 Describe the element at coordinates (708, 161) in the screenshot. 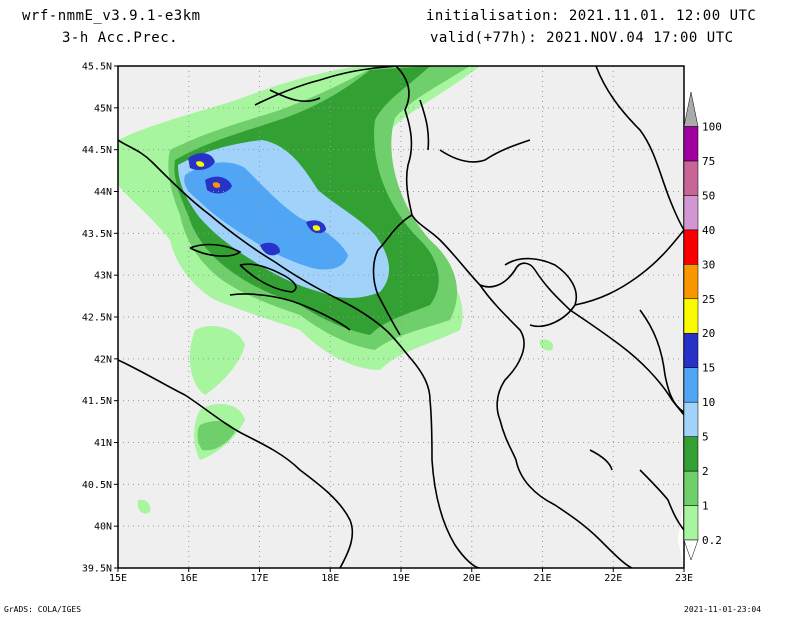

I see `legend-label: 75` at that location.